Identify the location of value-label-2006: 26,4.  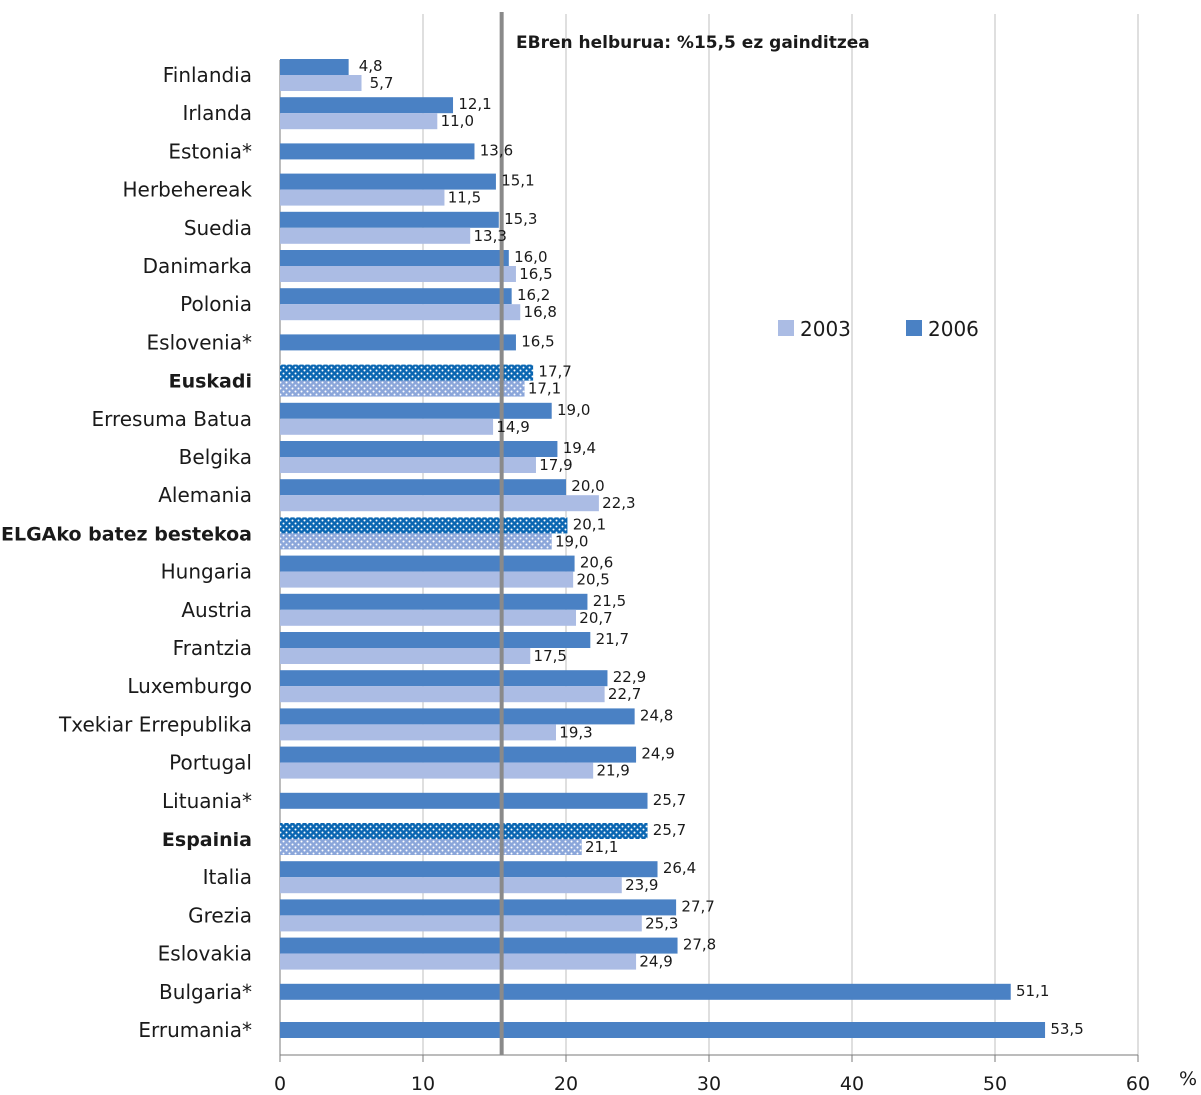
(679, 868).